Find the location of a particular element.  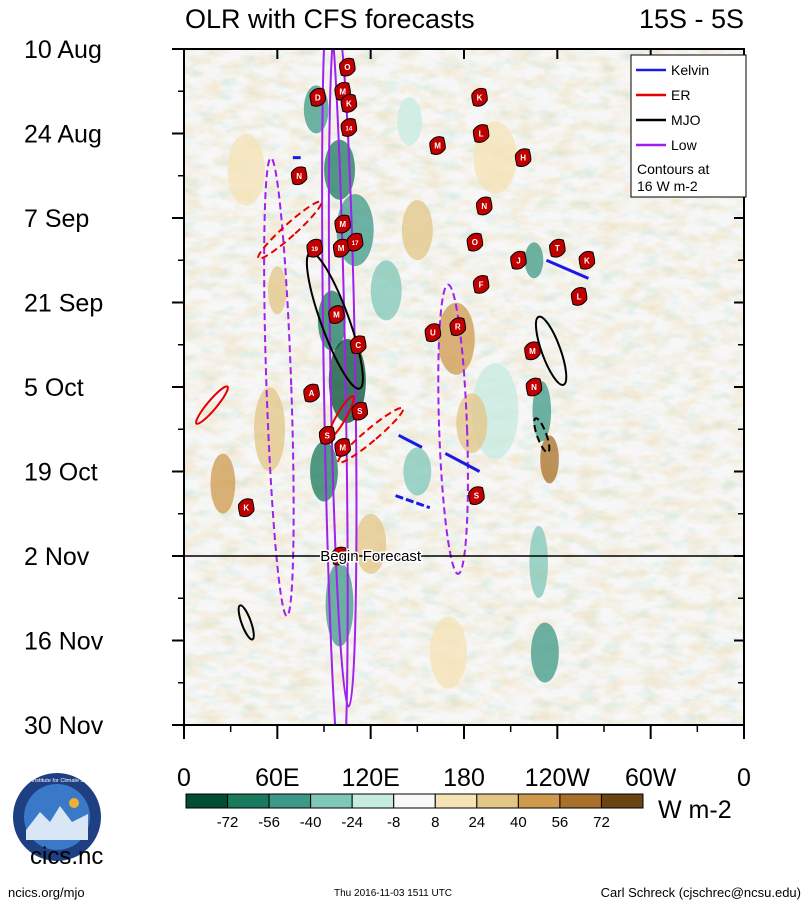

storm-marker: 17 is located at coordinates (355, 242).